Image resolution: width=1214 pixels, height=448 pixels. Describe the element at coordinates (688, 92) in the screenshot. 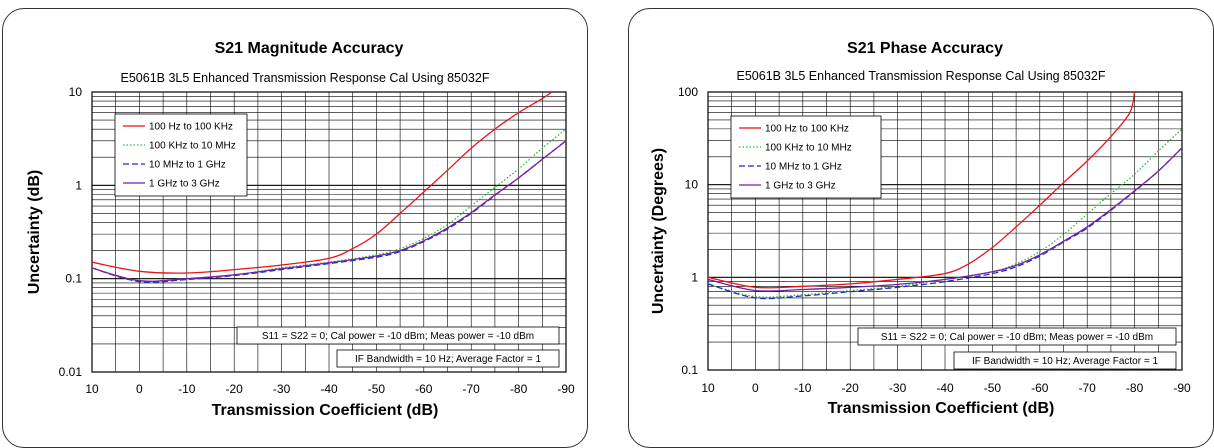

I see `y-tick-label: 100` at that location.